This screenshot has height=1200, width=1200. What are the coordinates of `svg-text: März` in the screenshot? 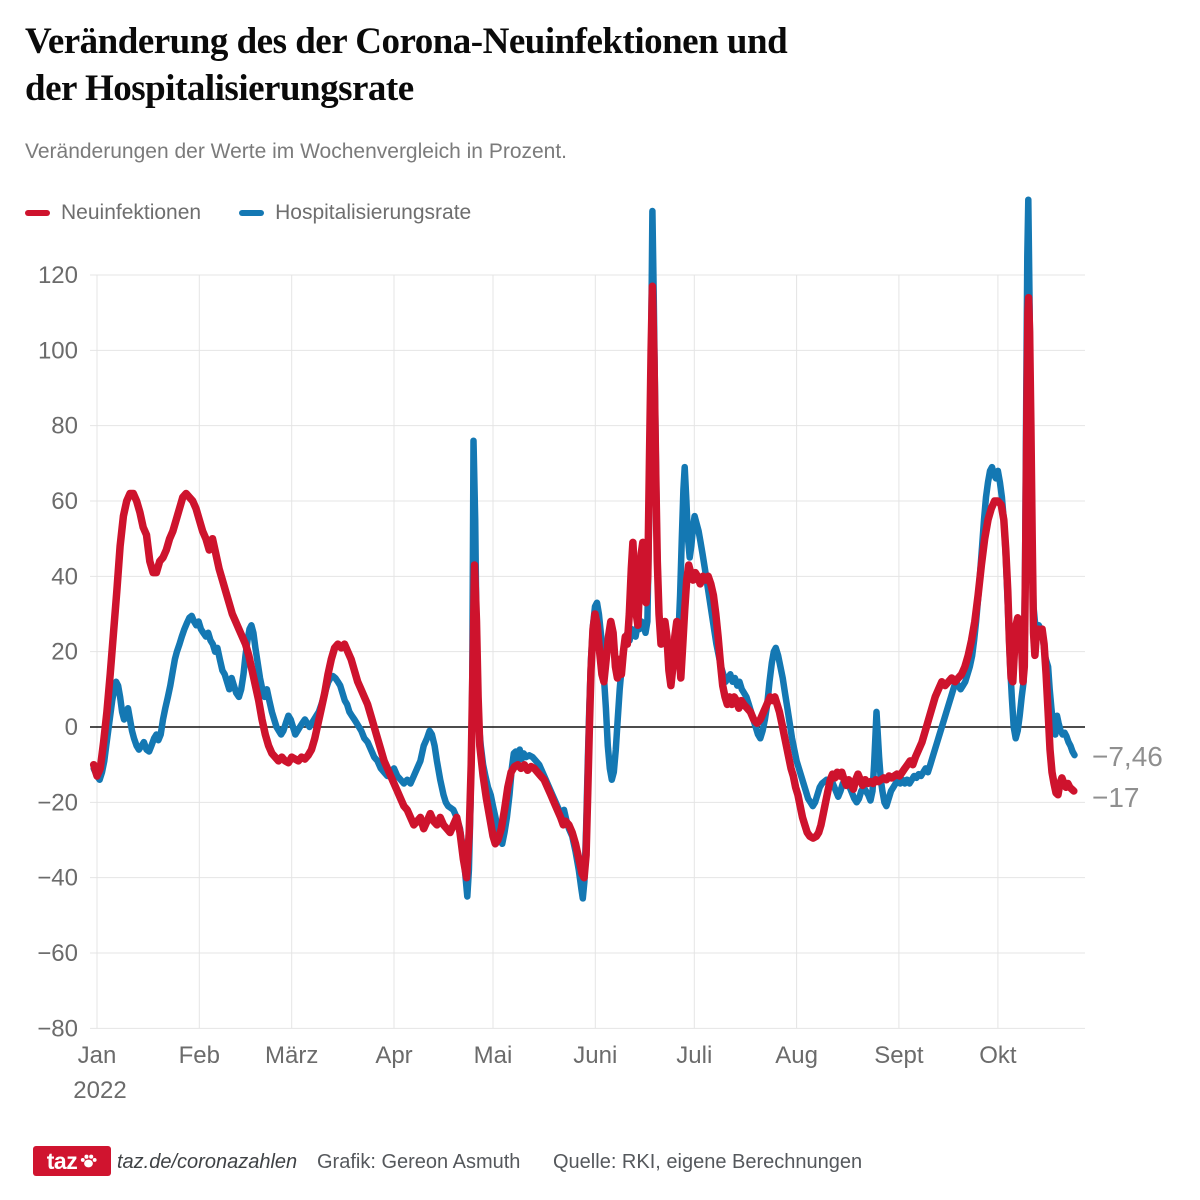 It's located at (291, 1055).